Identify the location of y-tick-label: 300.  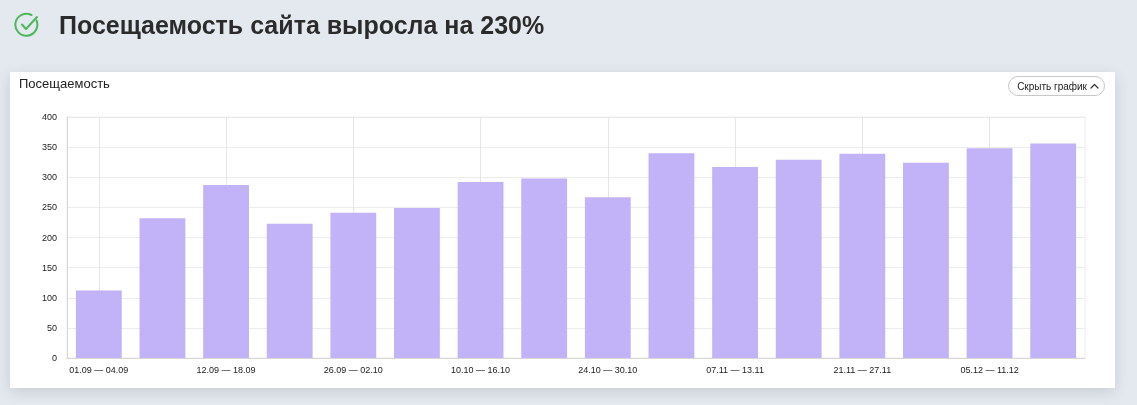
(49, 177).